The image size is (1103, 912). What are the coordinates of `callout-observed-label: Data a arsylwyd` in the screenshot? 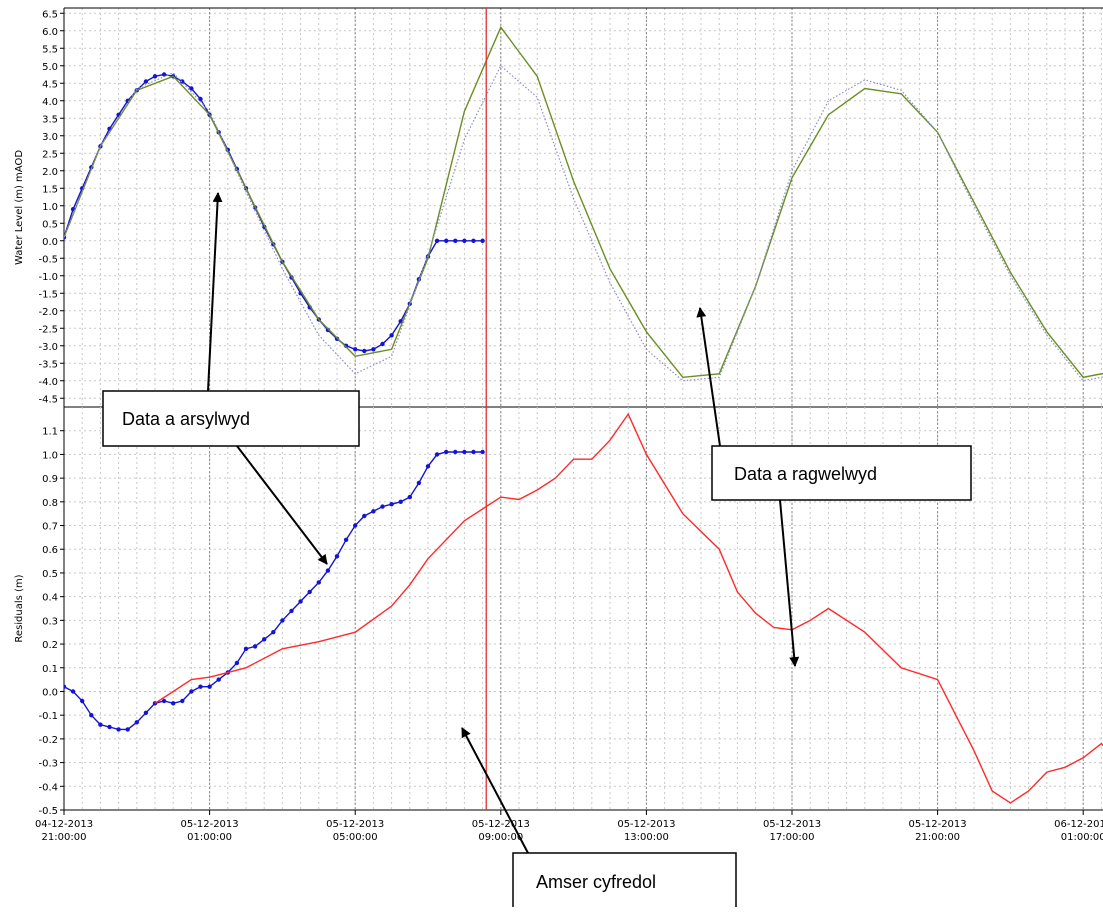 It's located at (186, 419).